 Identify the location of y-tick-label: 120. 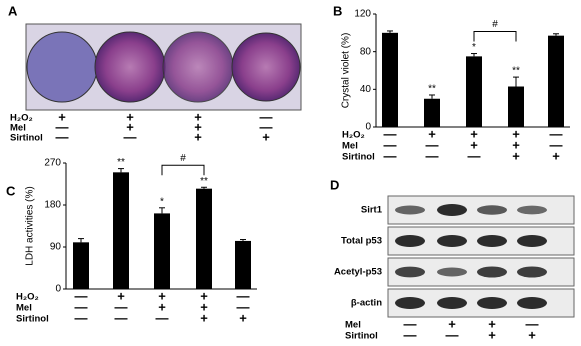
(362, 14).